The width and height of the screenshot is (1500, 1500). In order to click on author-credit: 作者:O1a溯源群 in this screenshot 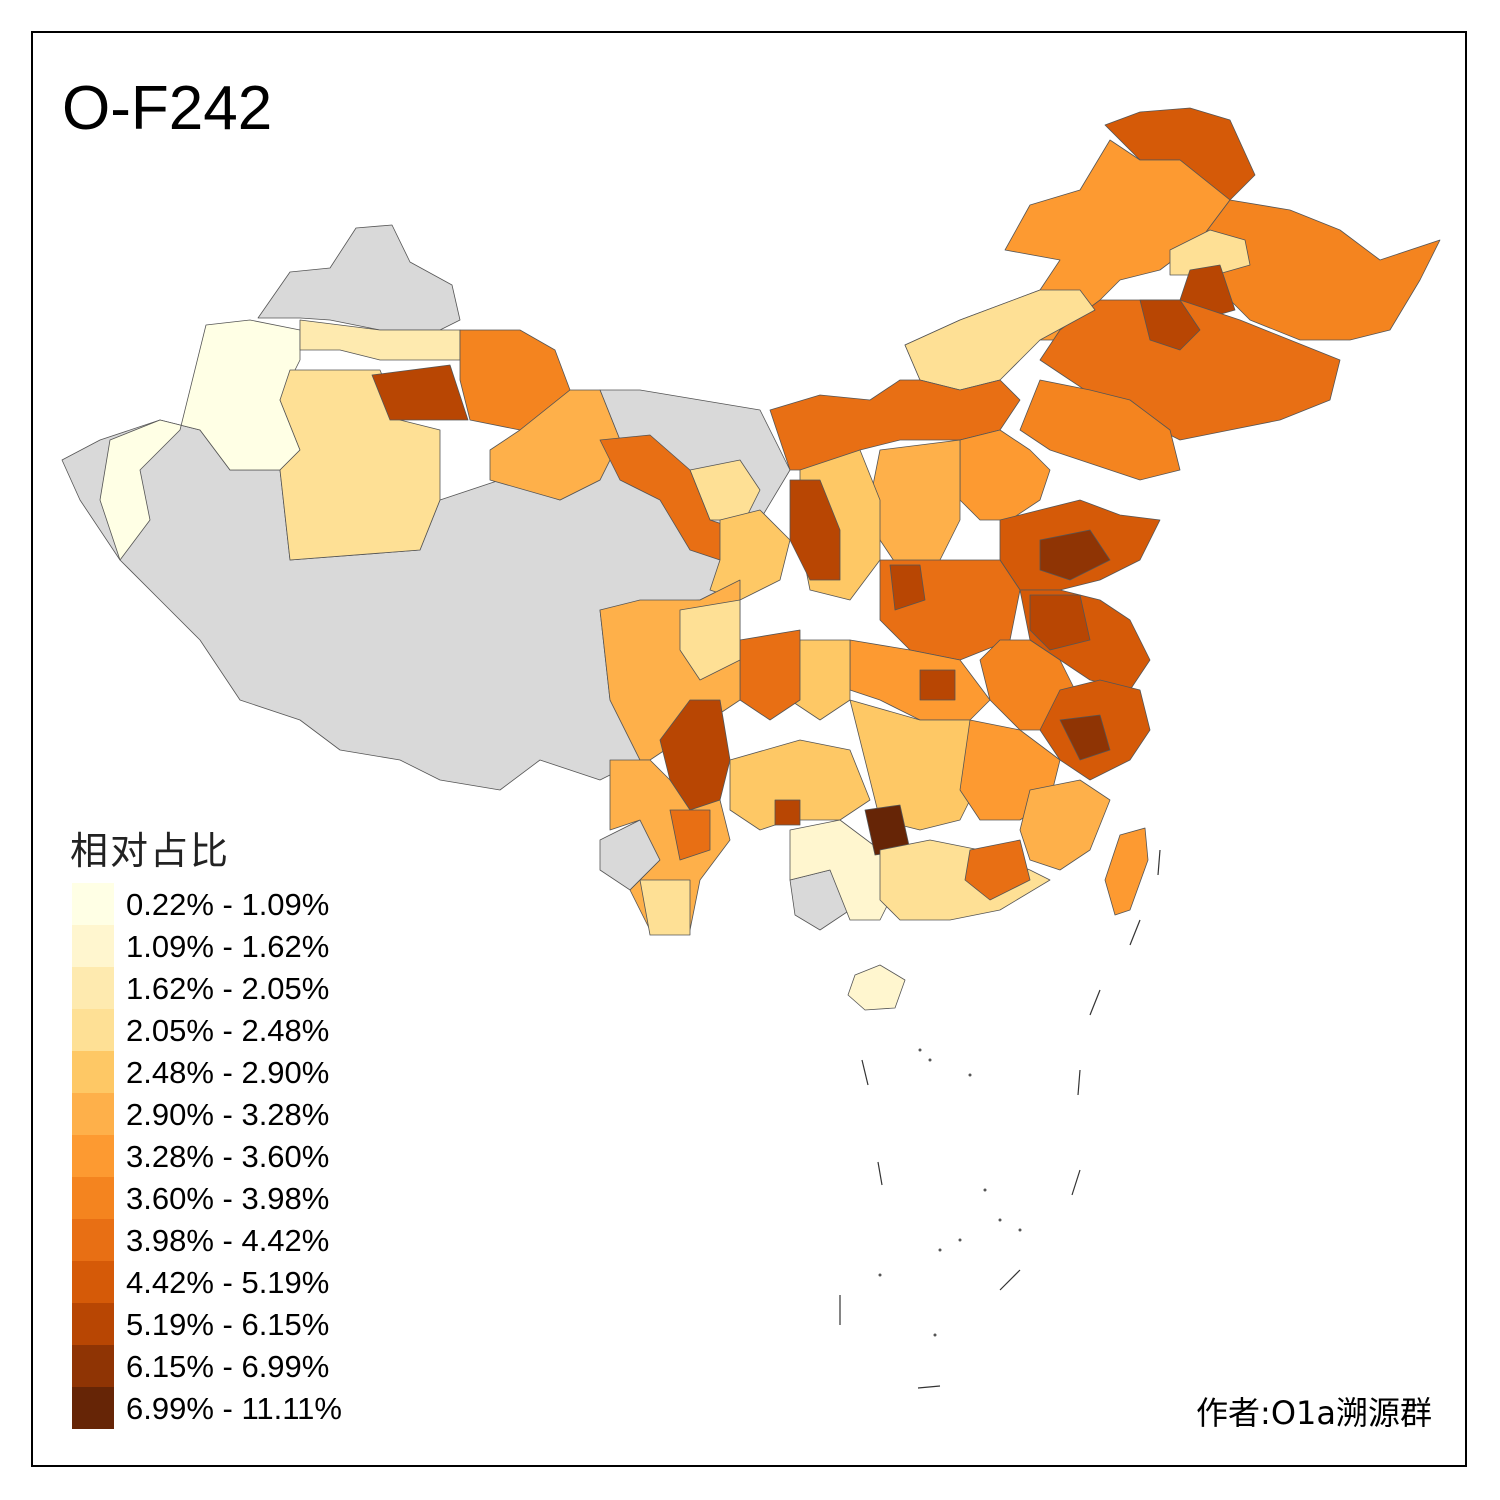, I will do `click(1314, 1413)`.